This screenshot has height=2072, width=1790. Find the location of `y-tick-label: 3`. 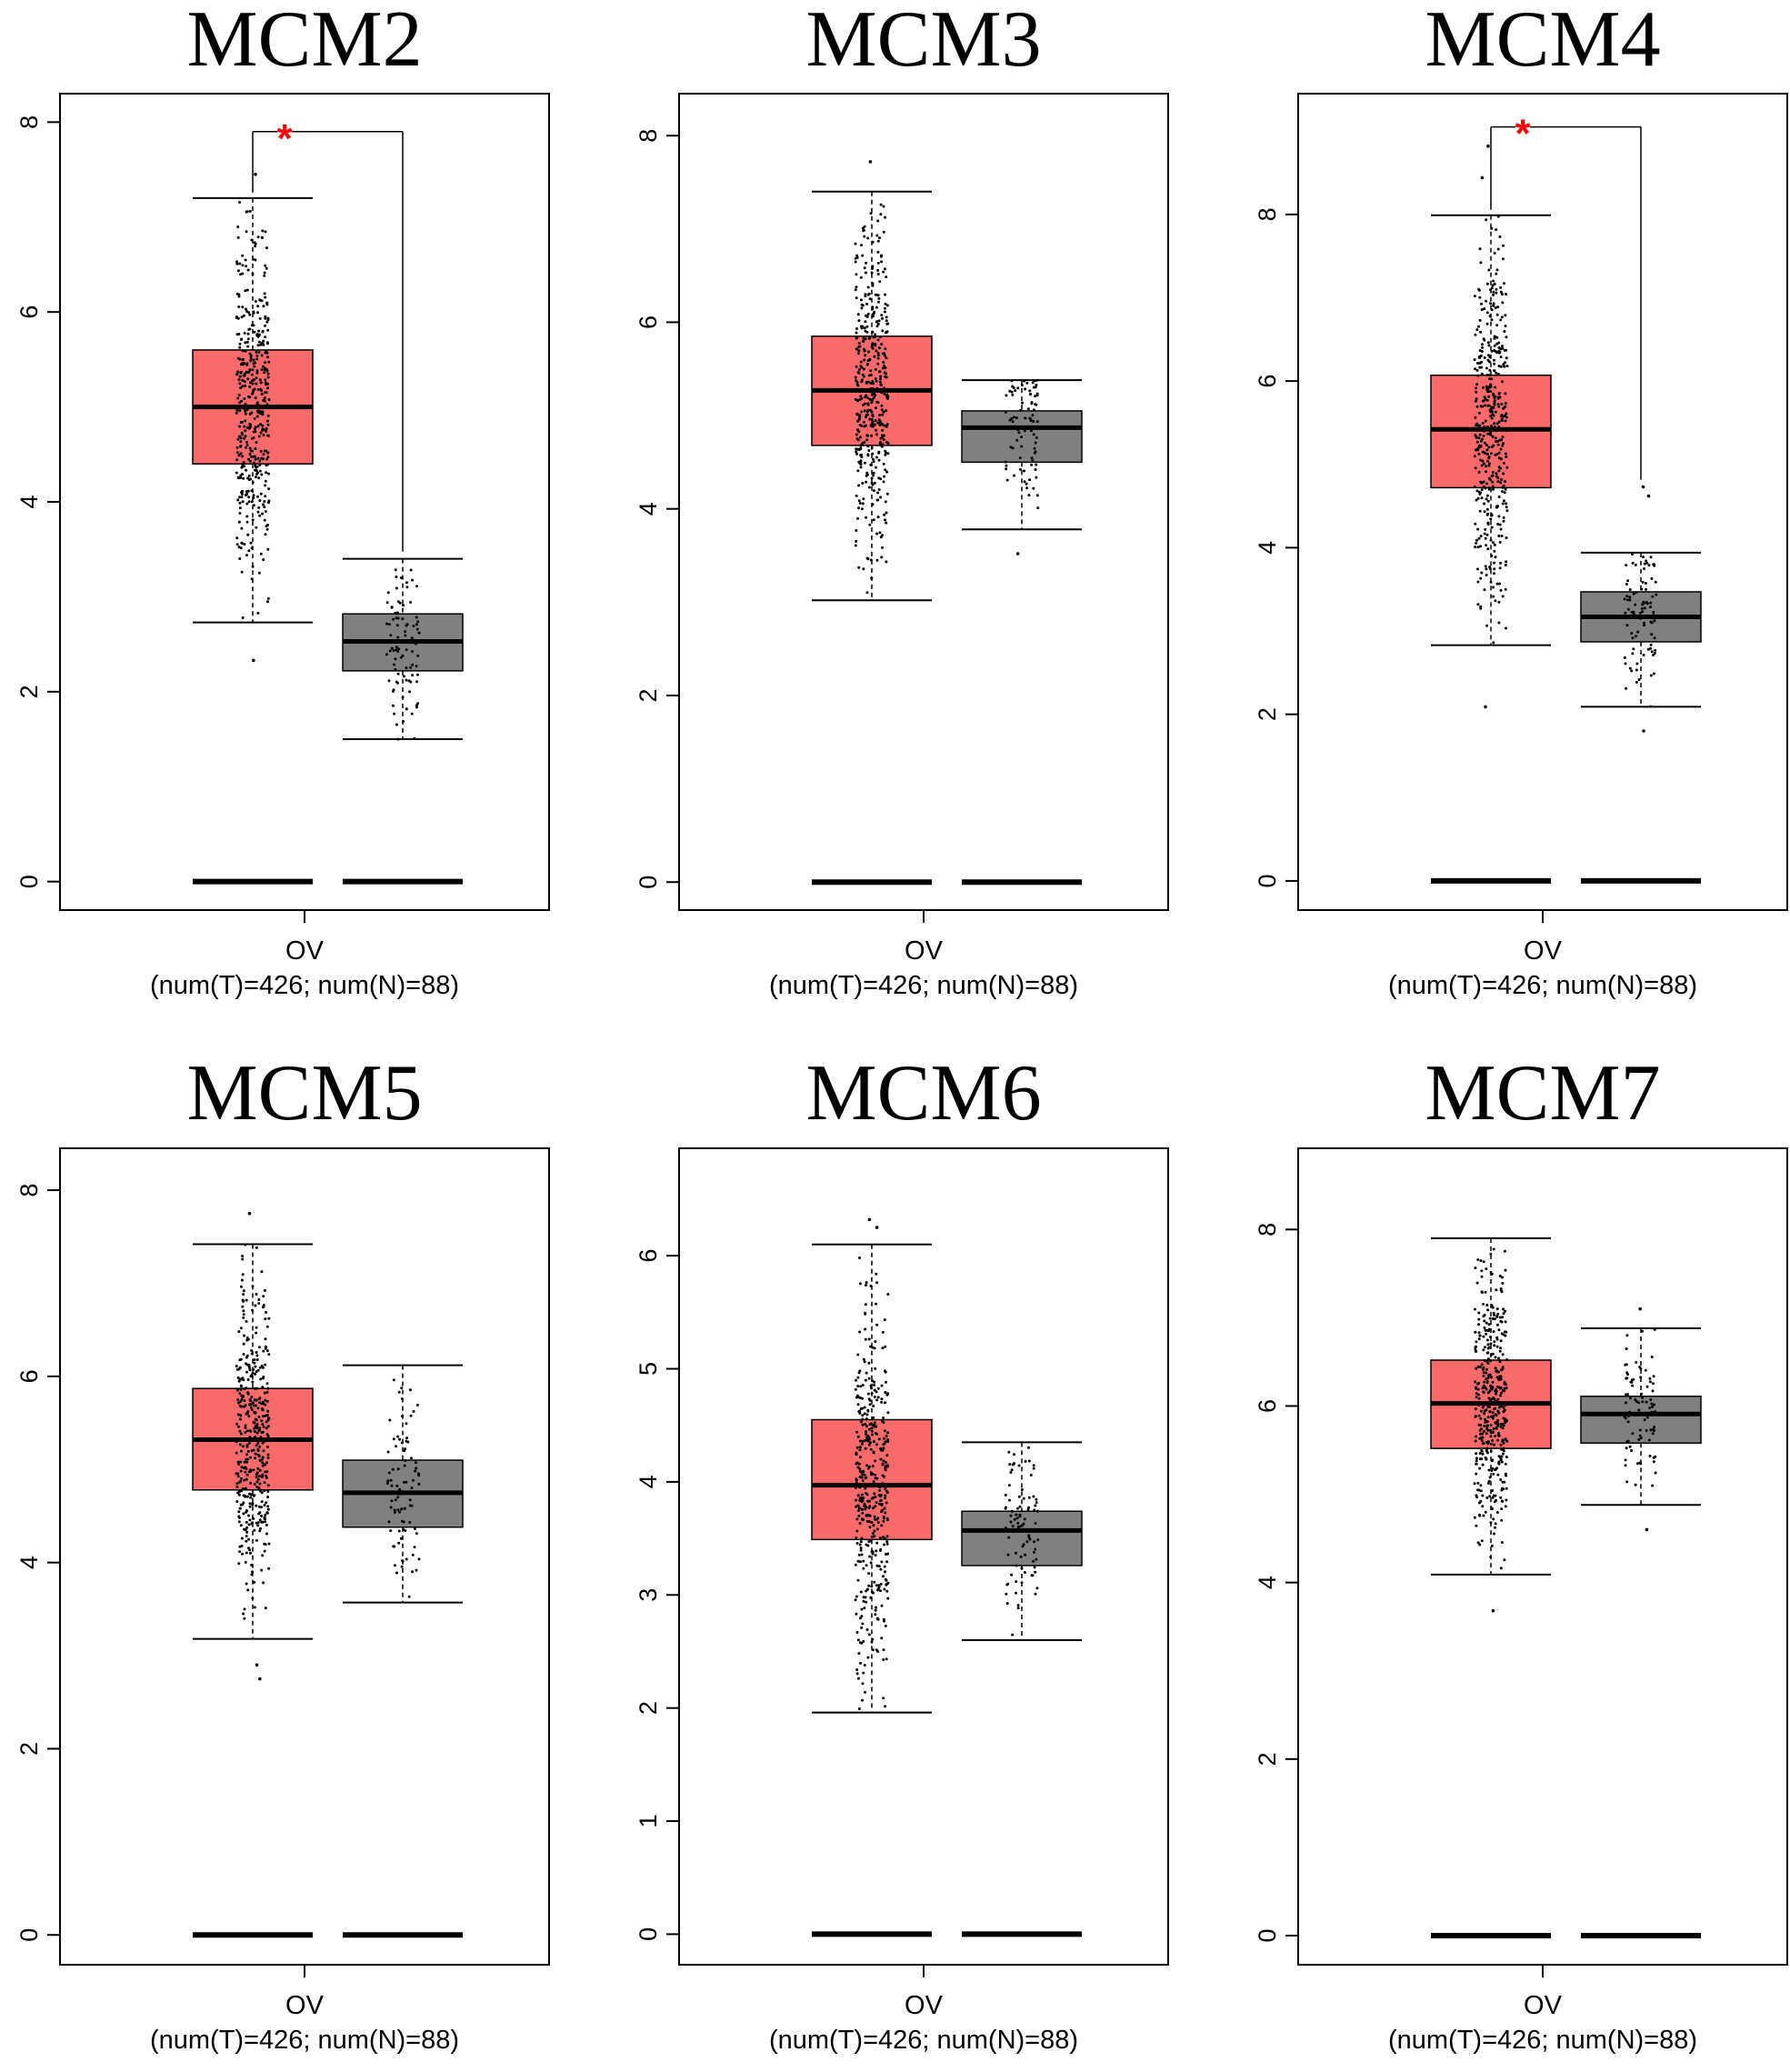

y-tick-label: 3 is located at coordinates (648, 1595).